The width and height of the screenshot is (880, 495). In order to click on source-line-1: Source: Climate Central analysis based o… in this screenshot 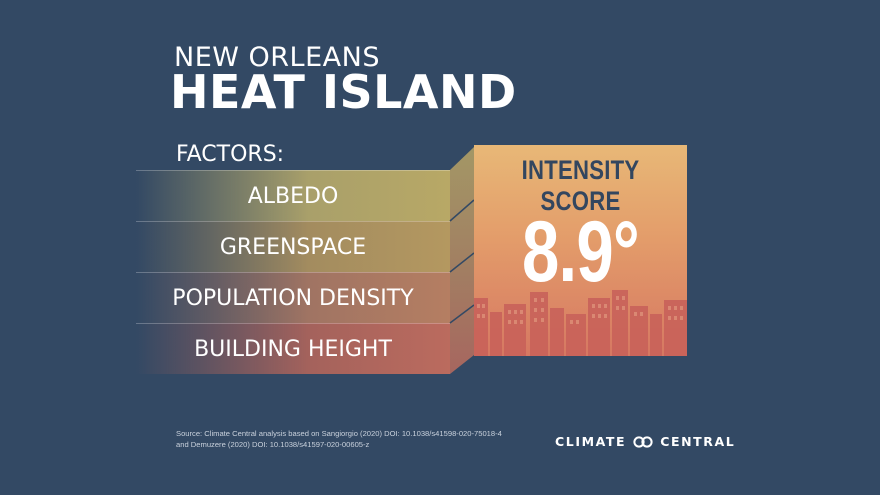, I will do `click(339, 433)`.